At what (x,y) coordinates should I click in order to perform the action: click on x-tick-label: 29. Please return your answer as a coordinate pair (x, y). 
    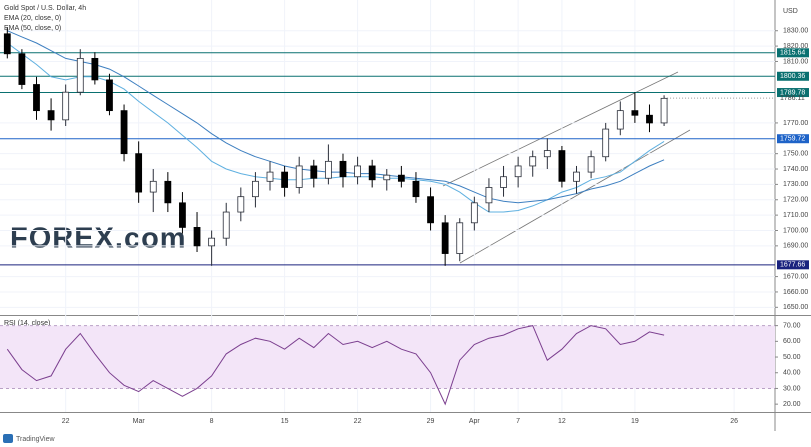
    Looking at the image, I should click on (431, 421).